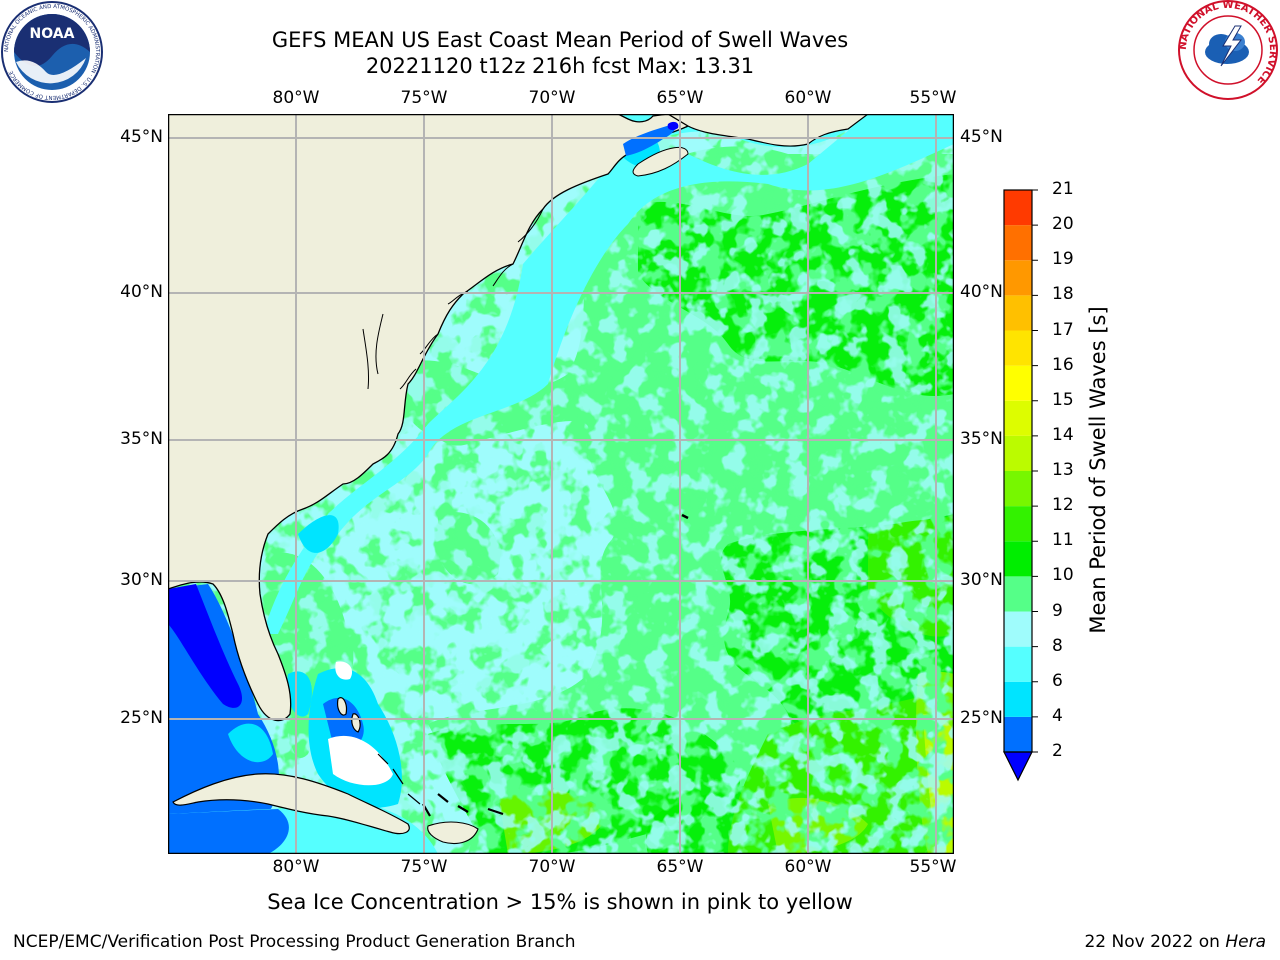 The height and width of the screenshot is (960, 1280). I want to click on colorbar-tick-label: 6, so click(1057, 680).